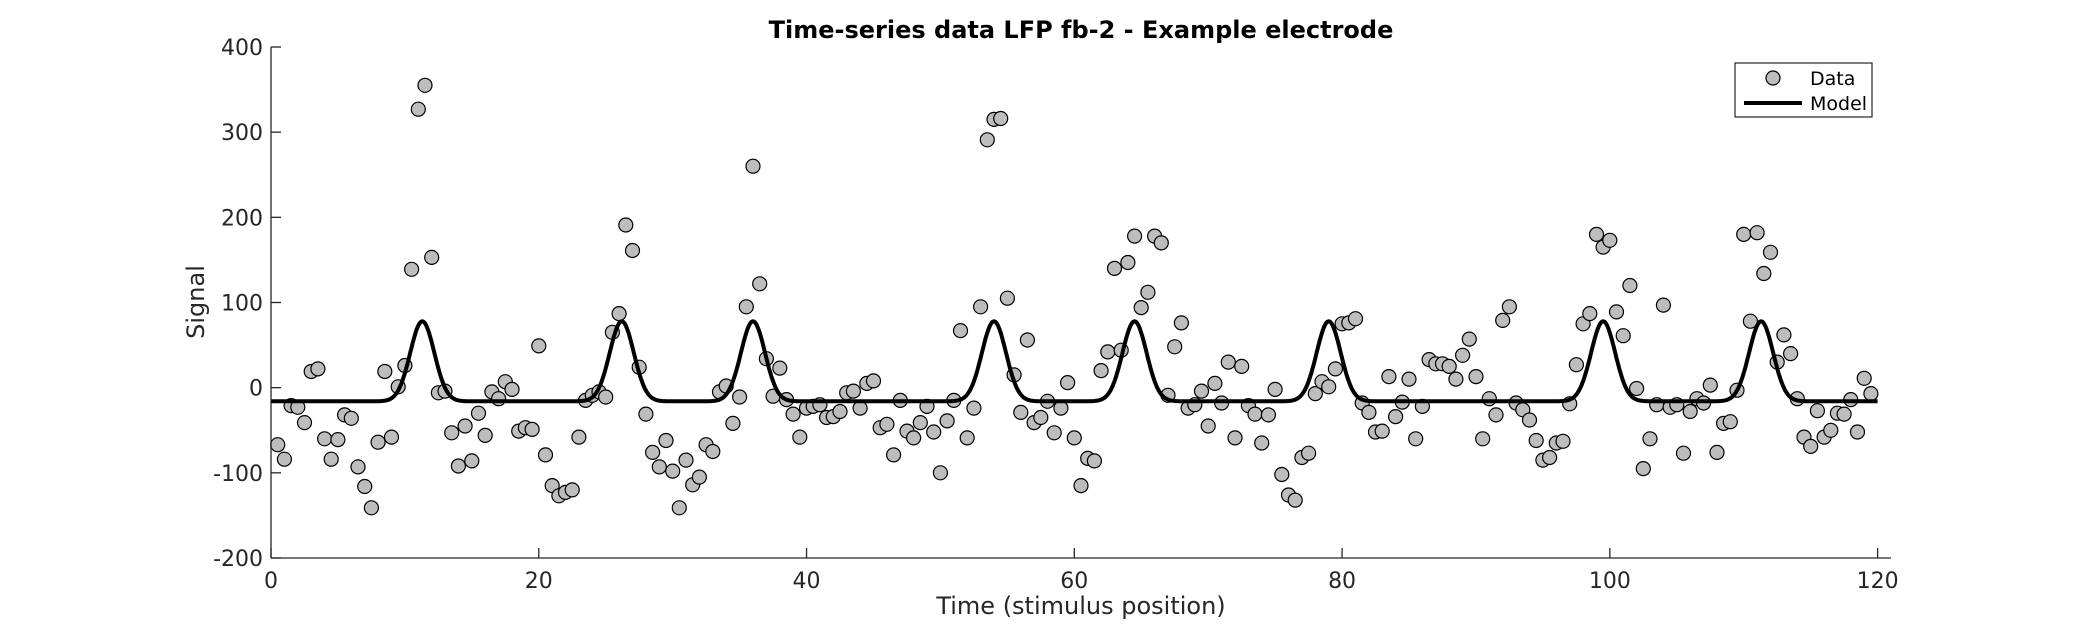 The height and width of the screenshot is (629, 2083). I want to click on y-tick-label: 100, so click(242, 304).